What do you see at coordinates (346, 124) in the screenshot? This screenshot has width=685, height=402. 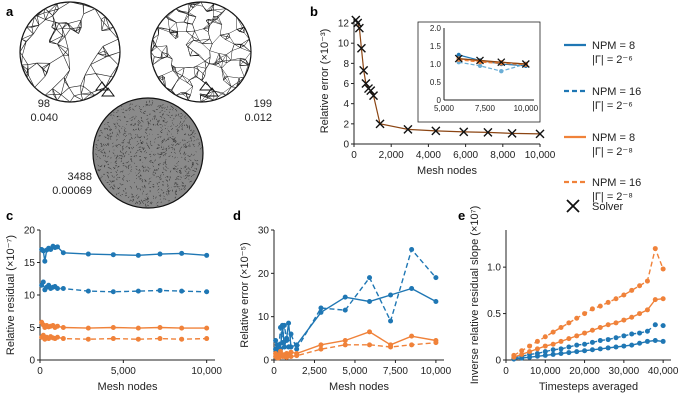 I see `y-tick-label: 2` at bounding box center [346, 124].